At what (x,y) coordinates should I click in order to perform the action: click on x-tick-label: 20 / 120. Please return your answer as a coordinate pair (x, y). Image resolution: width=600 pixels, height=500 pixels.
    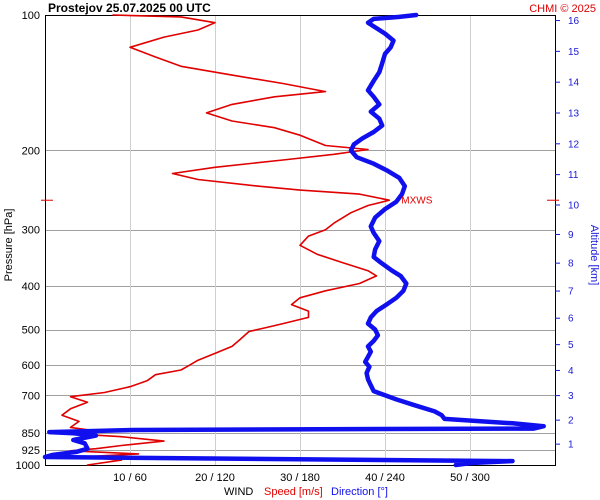
    Looking at the image, I should click on (215, 478).